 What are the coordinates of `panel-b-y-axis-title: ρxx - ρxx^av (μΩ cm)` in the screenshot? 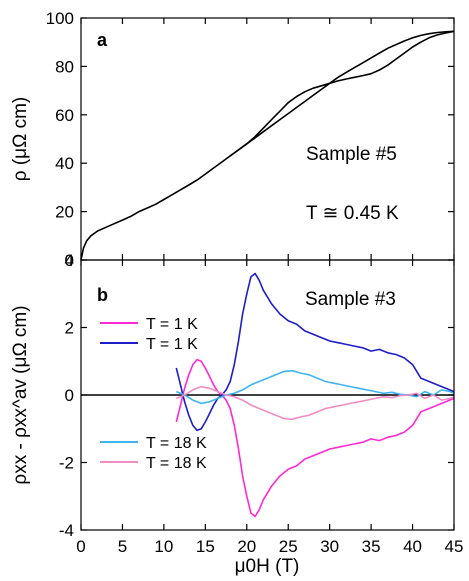 It's located at (20, 394).